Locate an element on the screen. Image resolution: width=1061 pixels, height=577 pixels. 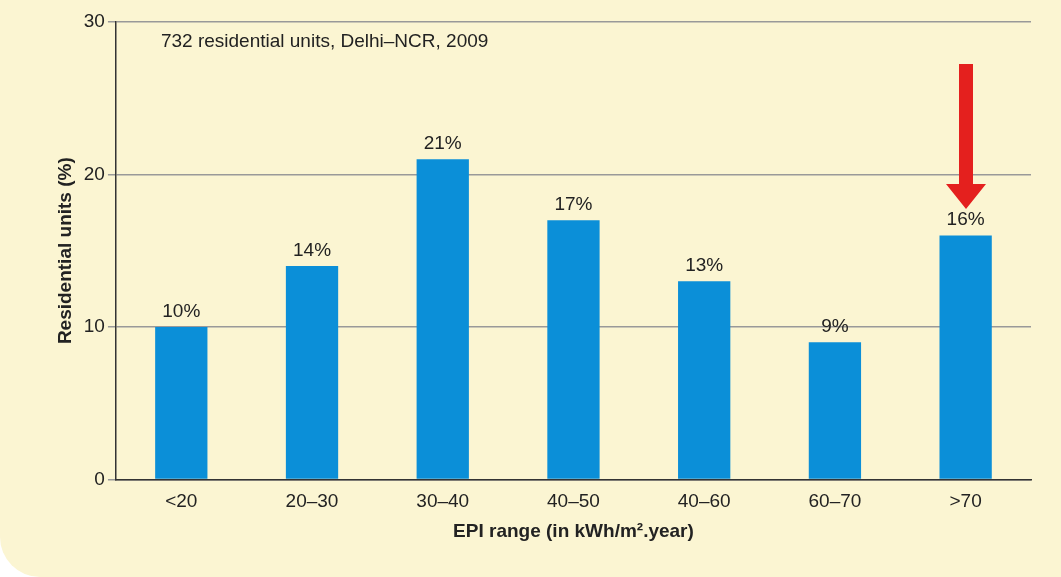
x-tick-label: 20–30 is located at coordinates (312, 501).